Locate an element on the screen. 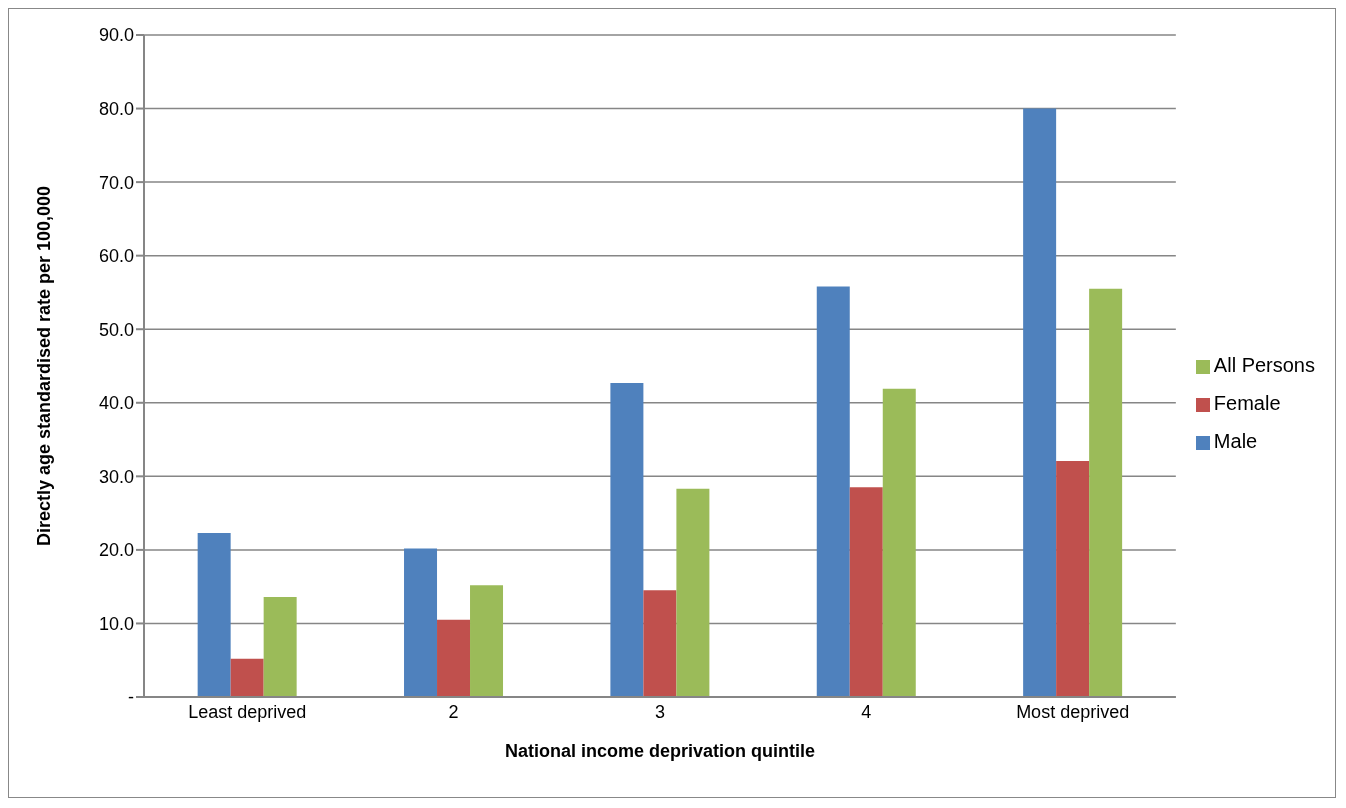 Image resolution: width=1346 pixels, height=808 pixels. y-tick-label: 20.0 is located at coordinates (116, 550).